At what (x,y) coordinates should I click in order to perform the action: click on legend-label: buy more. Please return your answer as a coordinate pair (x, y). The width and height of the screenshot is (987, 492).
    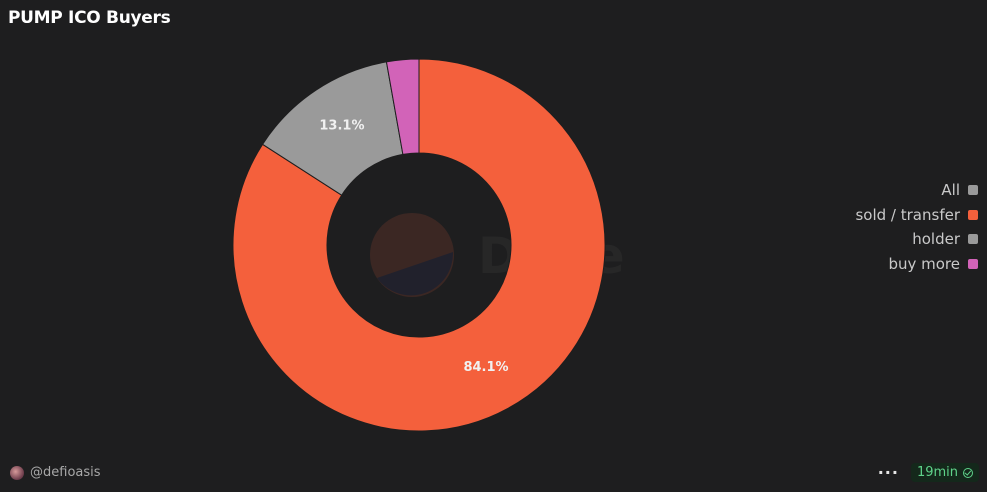
    Looking at the image, I should click on (924, 263).